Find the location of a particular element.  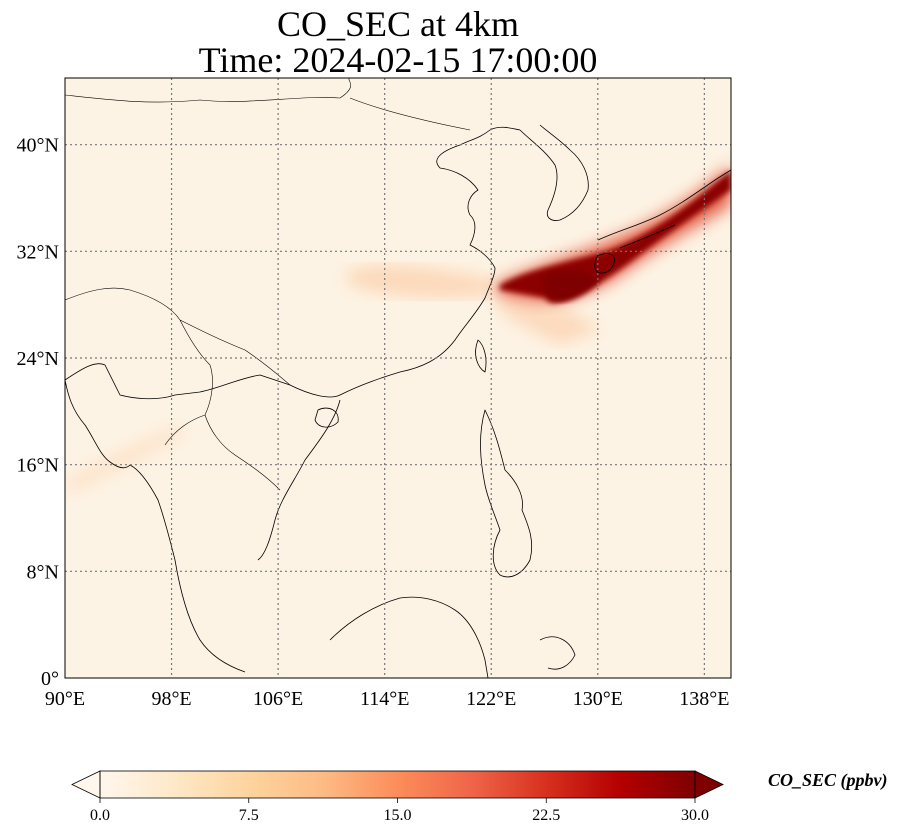

lat-tick-label: 16°N is located at coordinates (38, 466).